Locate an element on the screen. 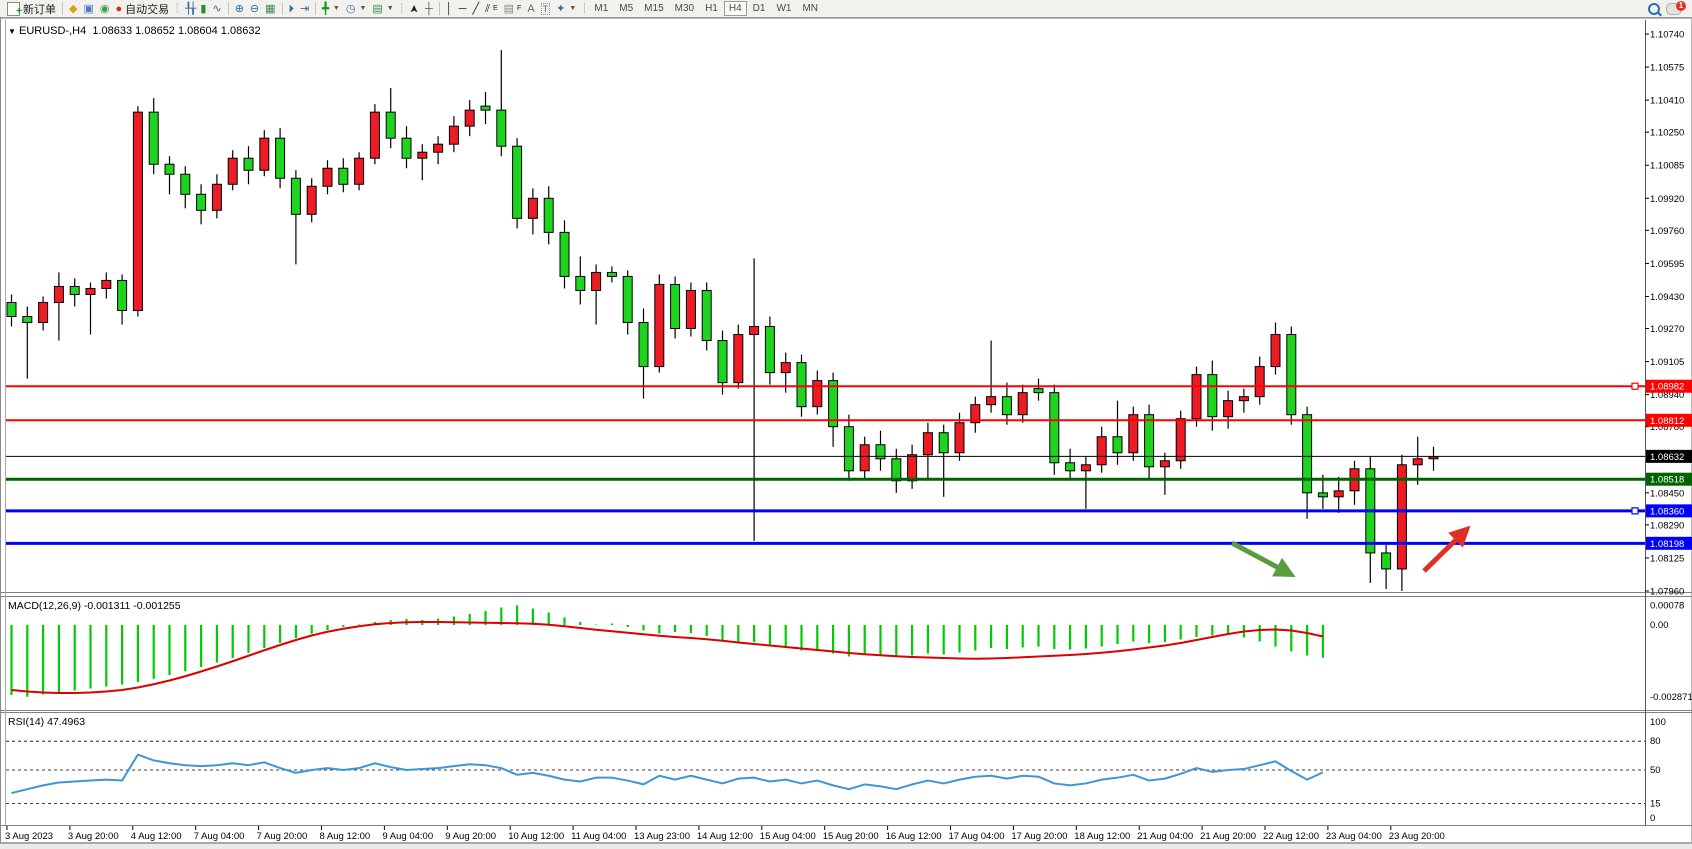 Image resolution: width=1692 pixels, height=849 pixels. fibo-tag: F is located at coordinates (519, 8).